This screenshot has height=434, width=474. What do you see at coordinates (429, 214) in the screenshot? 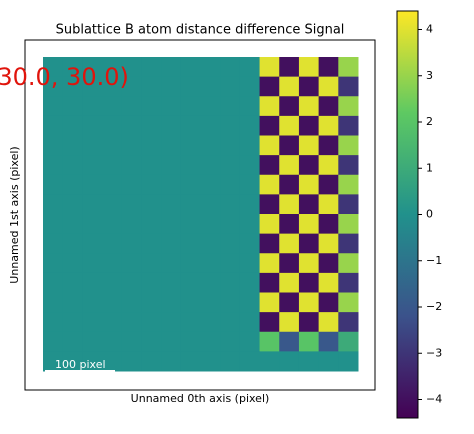
I see `colorbar-tick-label: 0` at bounding box center [429, 214].